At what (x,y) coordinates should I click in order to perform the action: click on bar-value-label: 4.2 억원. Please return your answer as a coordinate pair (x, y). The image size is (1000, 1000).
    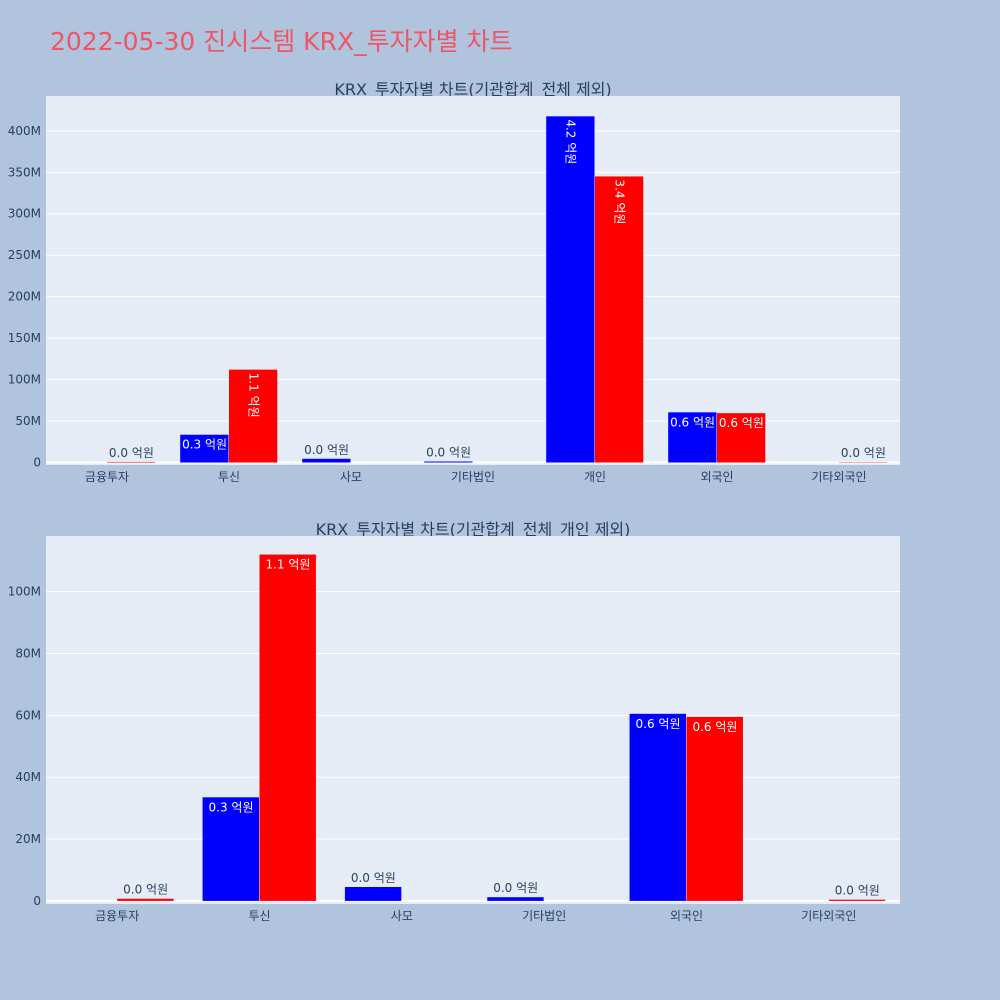
    Looking at the image, I should click on (571, 141).